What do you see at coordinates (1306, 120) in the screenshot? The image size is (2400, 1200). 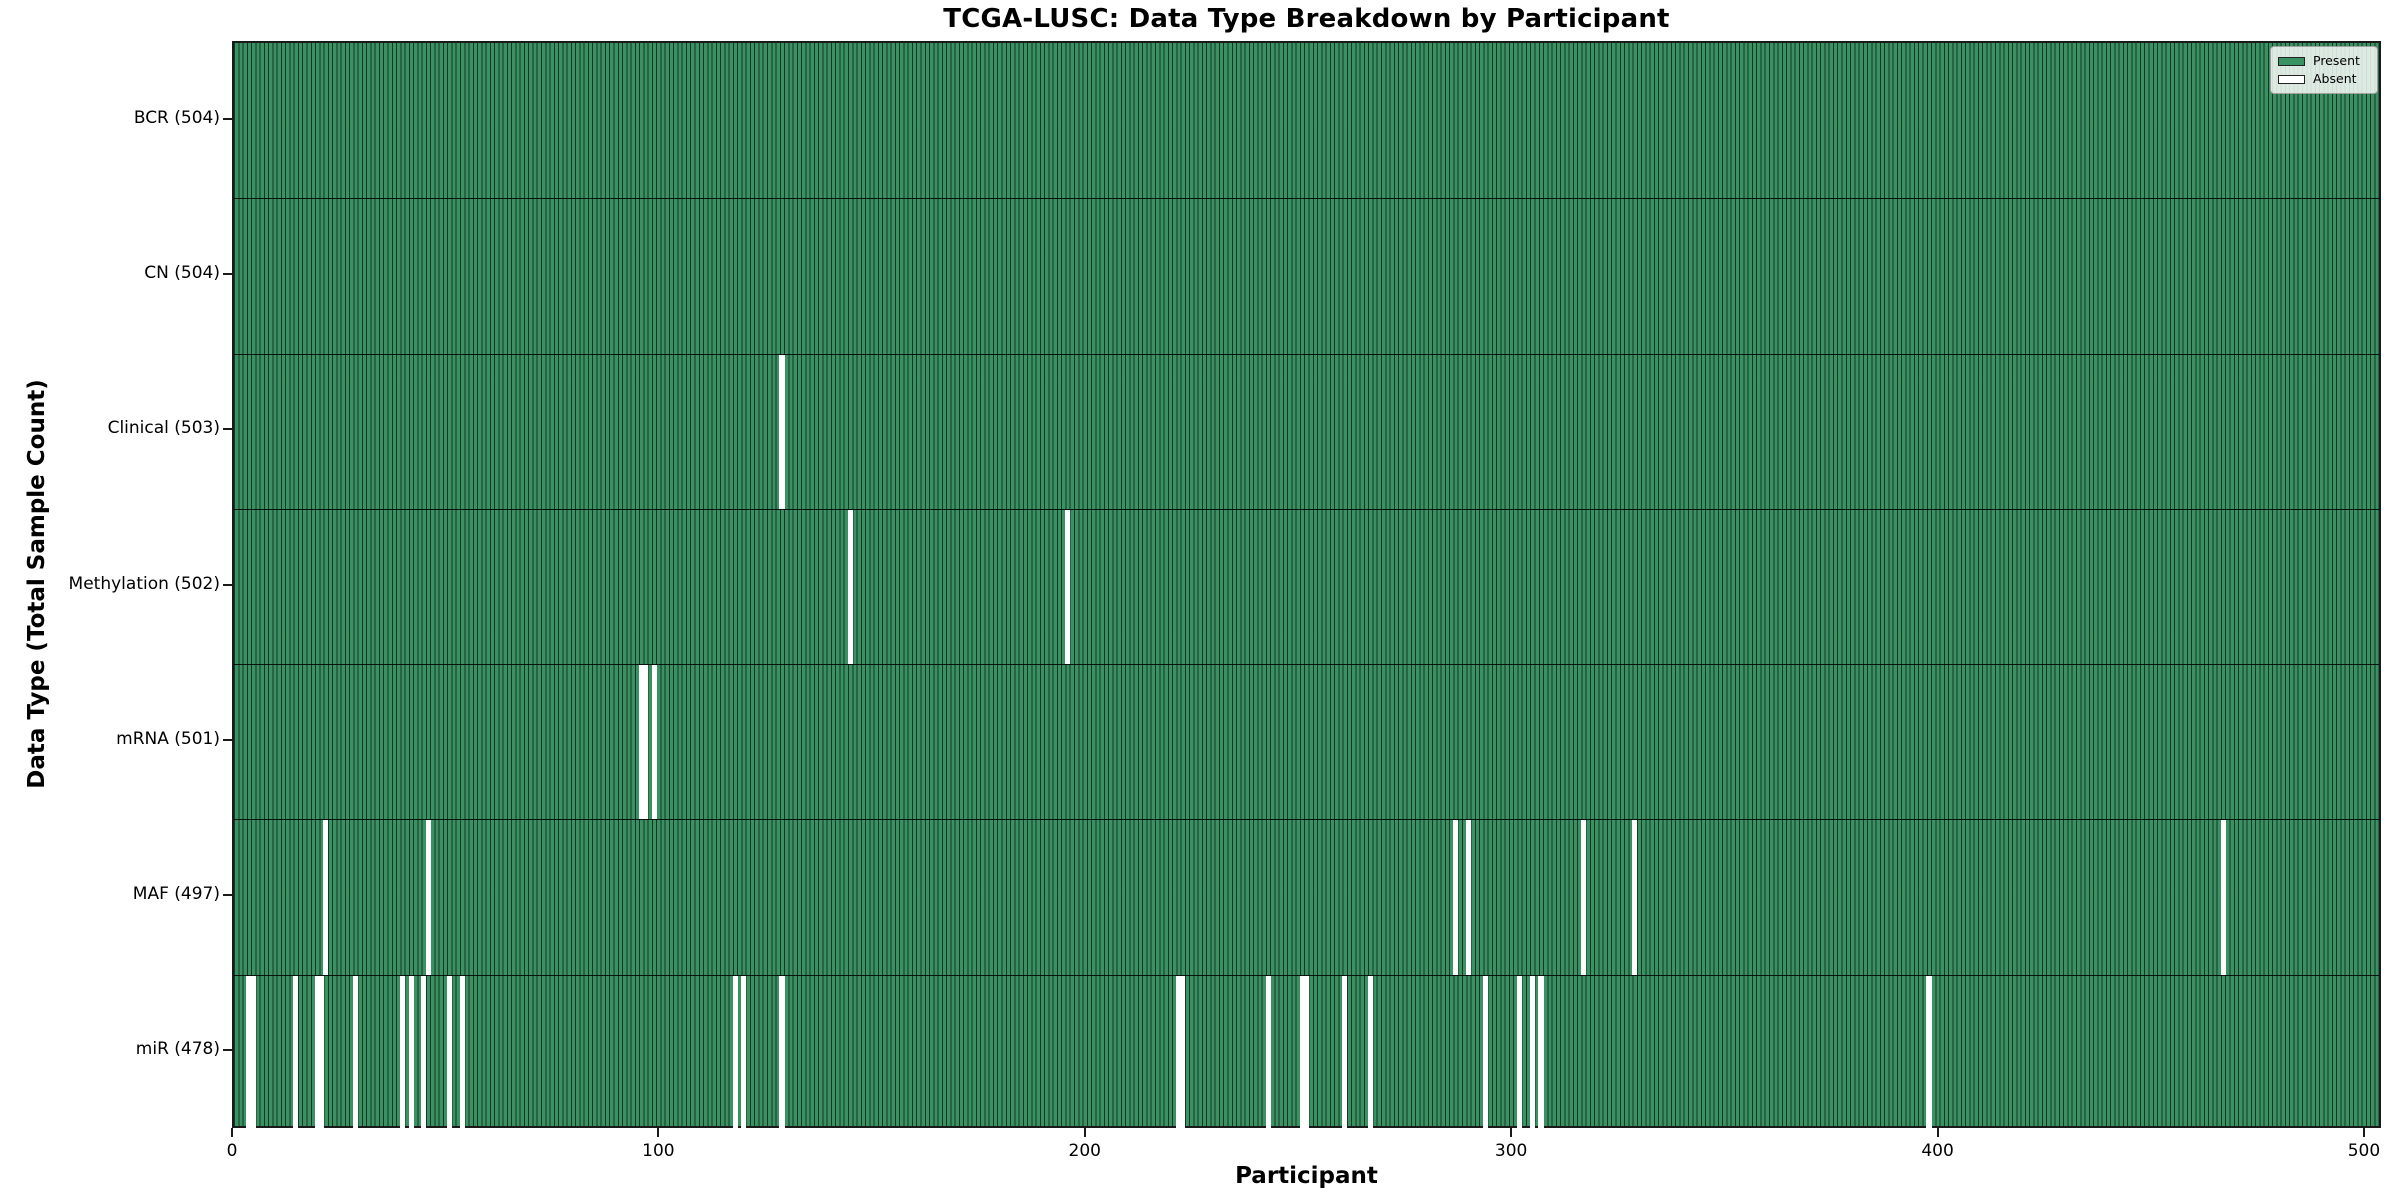 I see `row-bcr` at bounding box center [1306, 120].